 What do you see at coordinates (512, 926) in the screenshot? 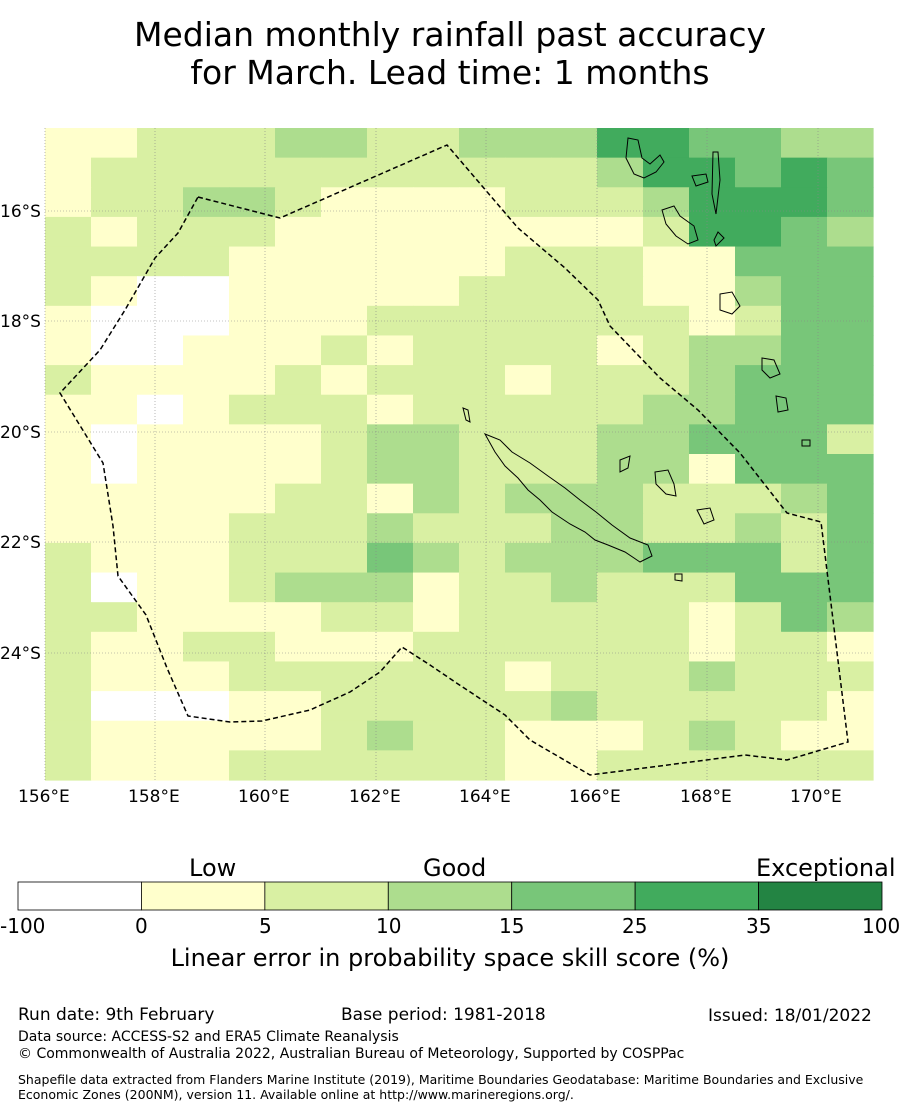
I see `colorbar-tick: 15` at bounding box center [512, 926].